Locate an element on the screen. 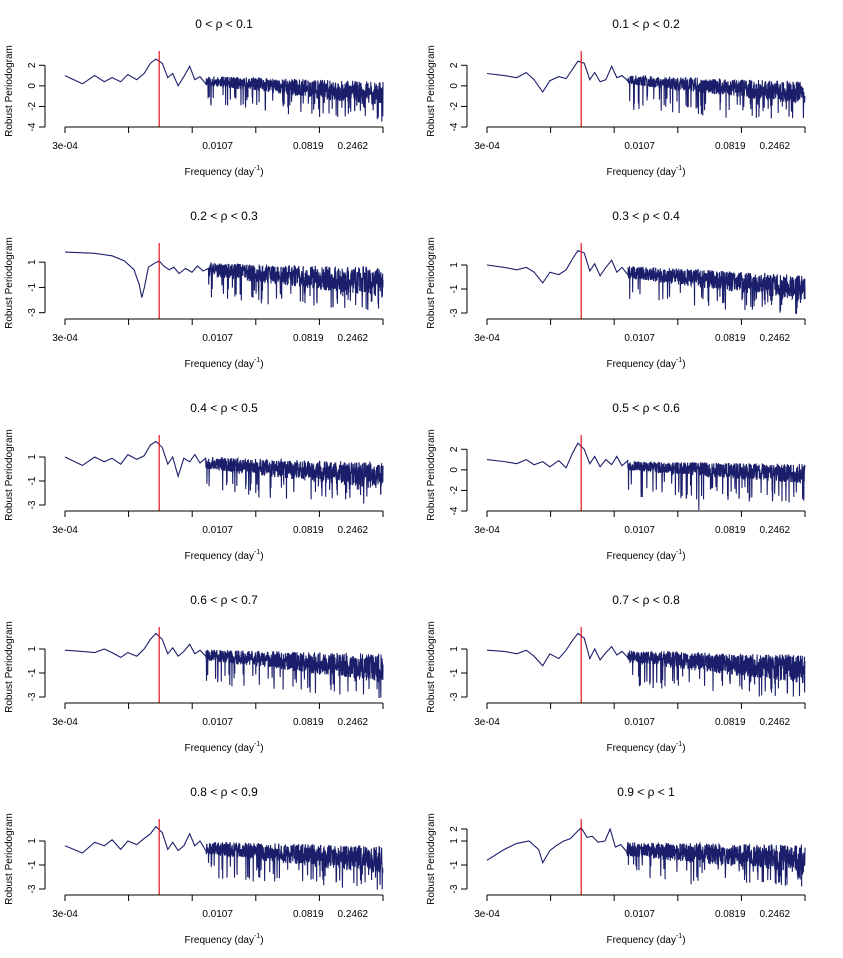 The height and width of the screenshot is (958, 843). chart-title: 0.8 < ρ < 0.9 is located at coordinates (224, 792).